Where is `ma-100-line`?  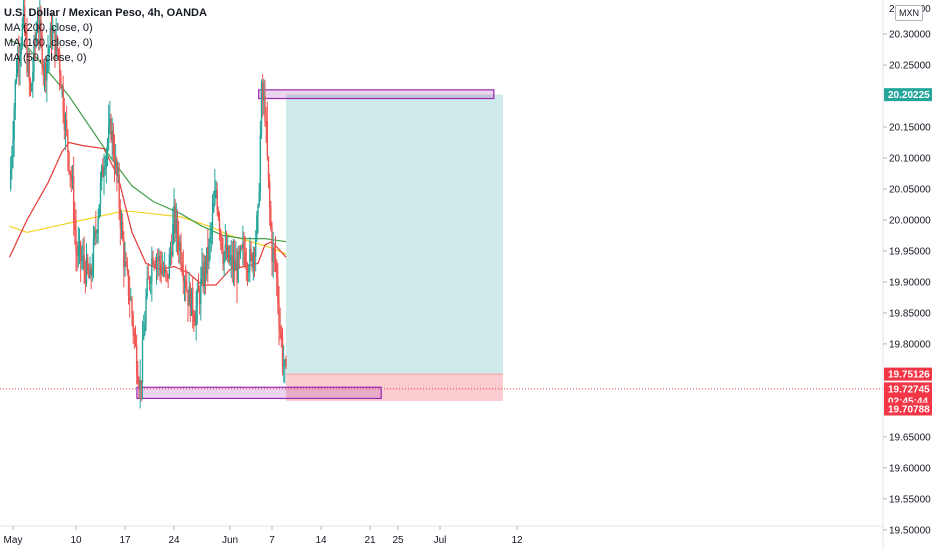
ma-100-line is located at coordinates (148, 141).